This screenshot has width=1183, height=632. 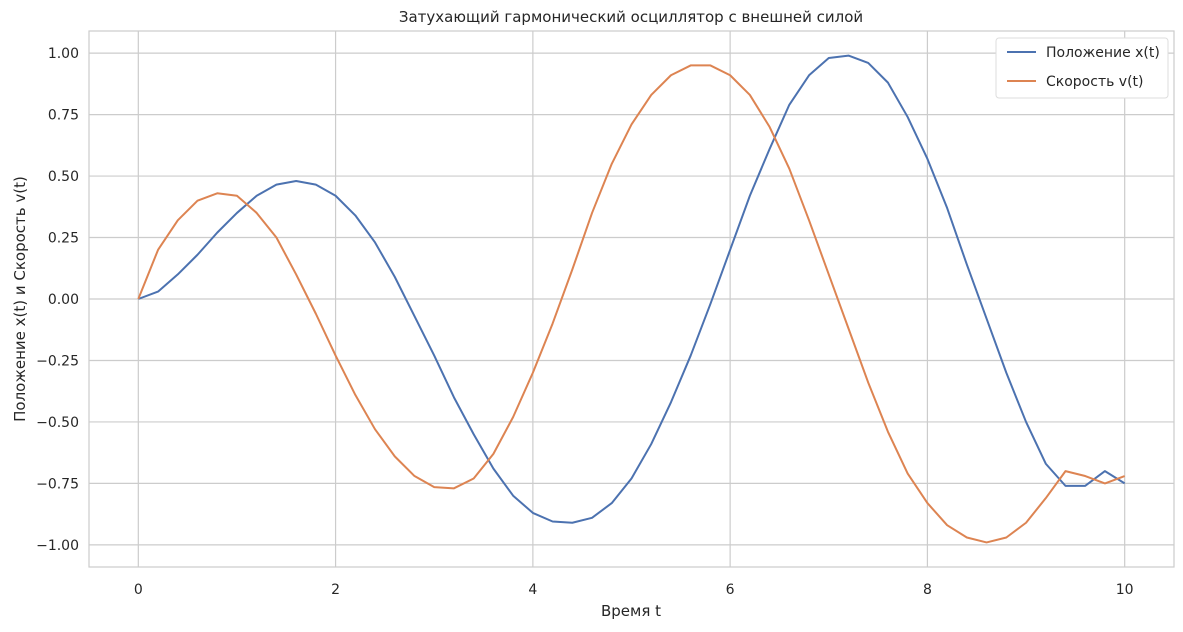 I want to click on y-tick-label: −1.00, so click(x=57, y=546).